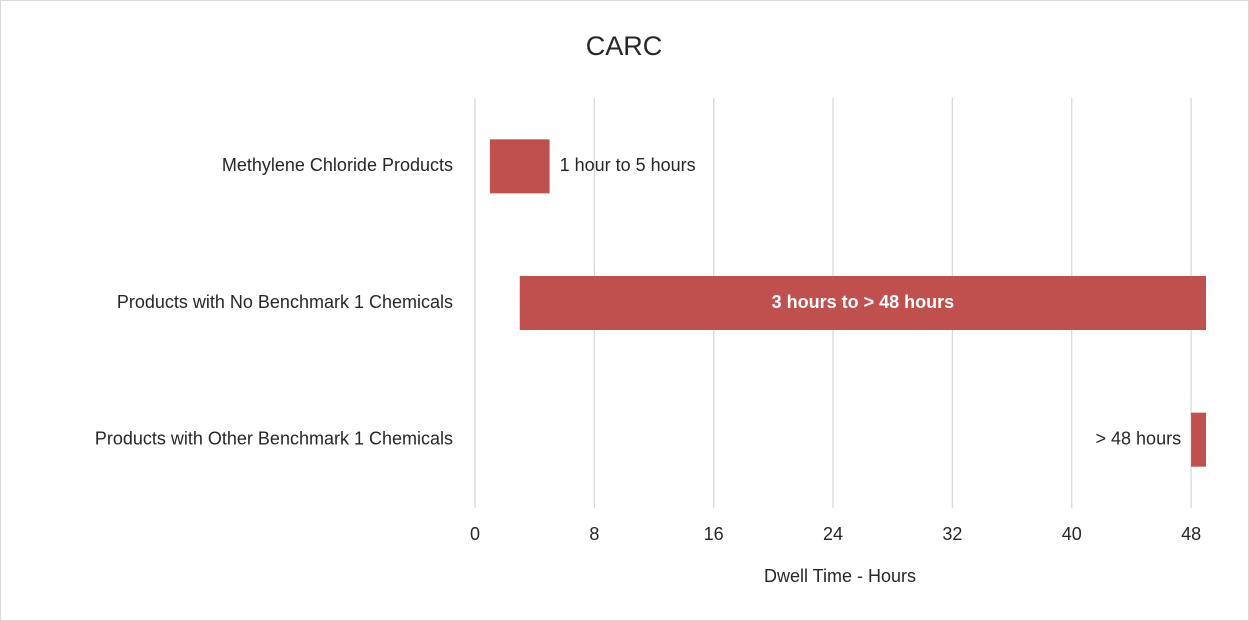 Image resolution: width=1249 pixels, height=621 pixels. Describe the element at coordinates (952, 534) in the screenshot. I see `x-tick-label: 32` at that location.